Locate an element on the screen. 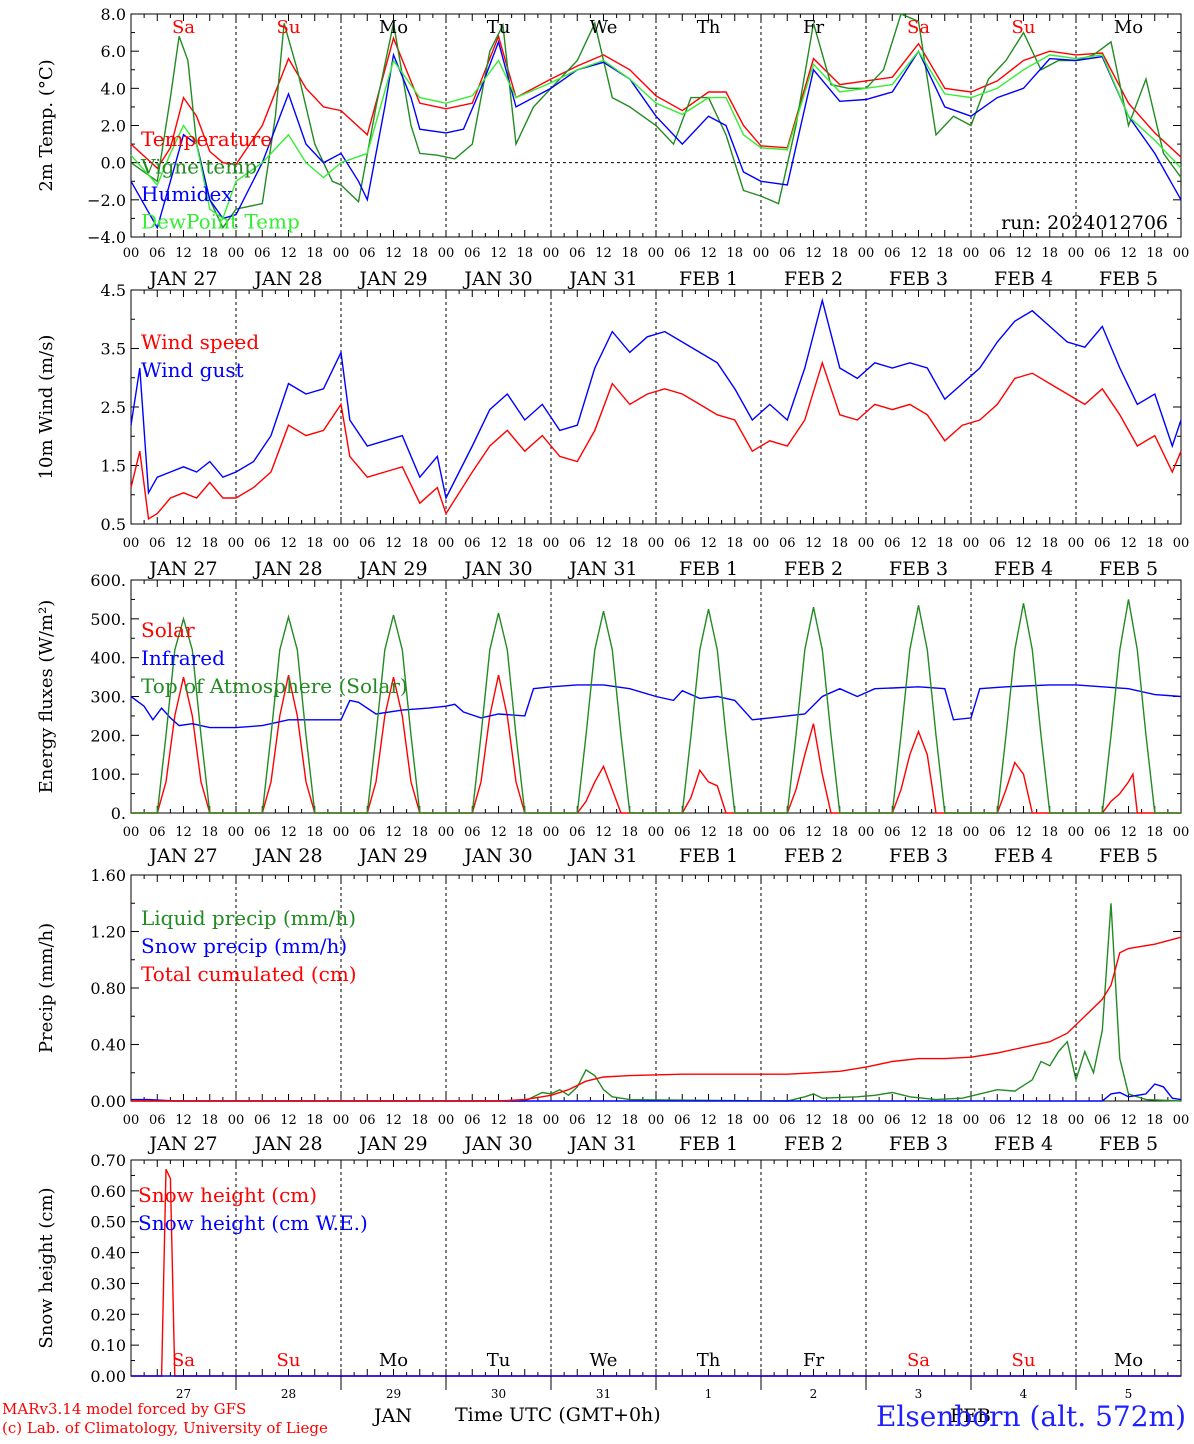 Image resolution: width=1194 pixels, height=1444 pixels. y-tick-label: 4.0 is located at coordinates (113, 88).